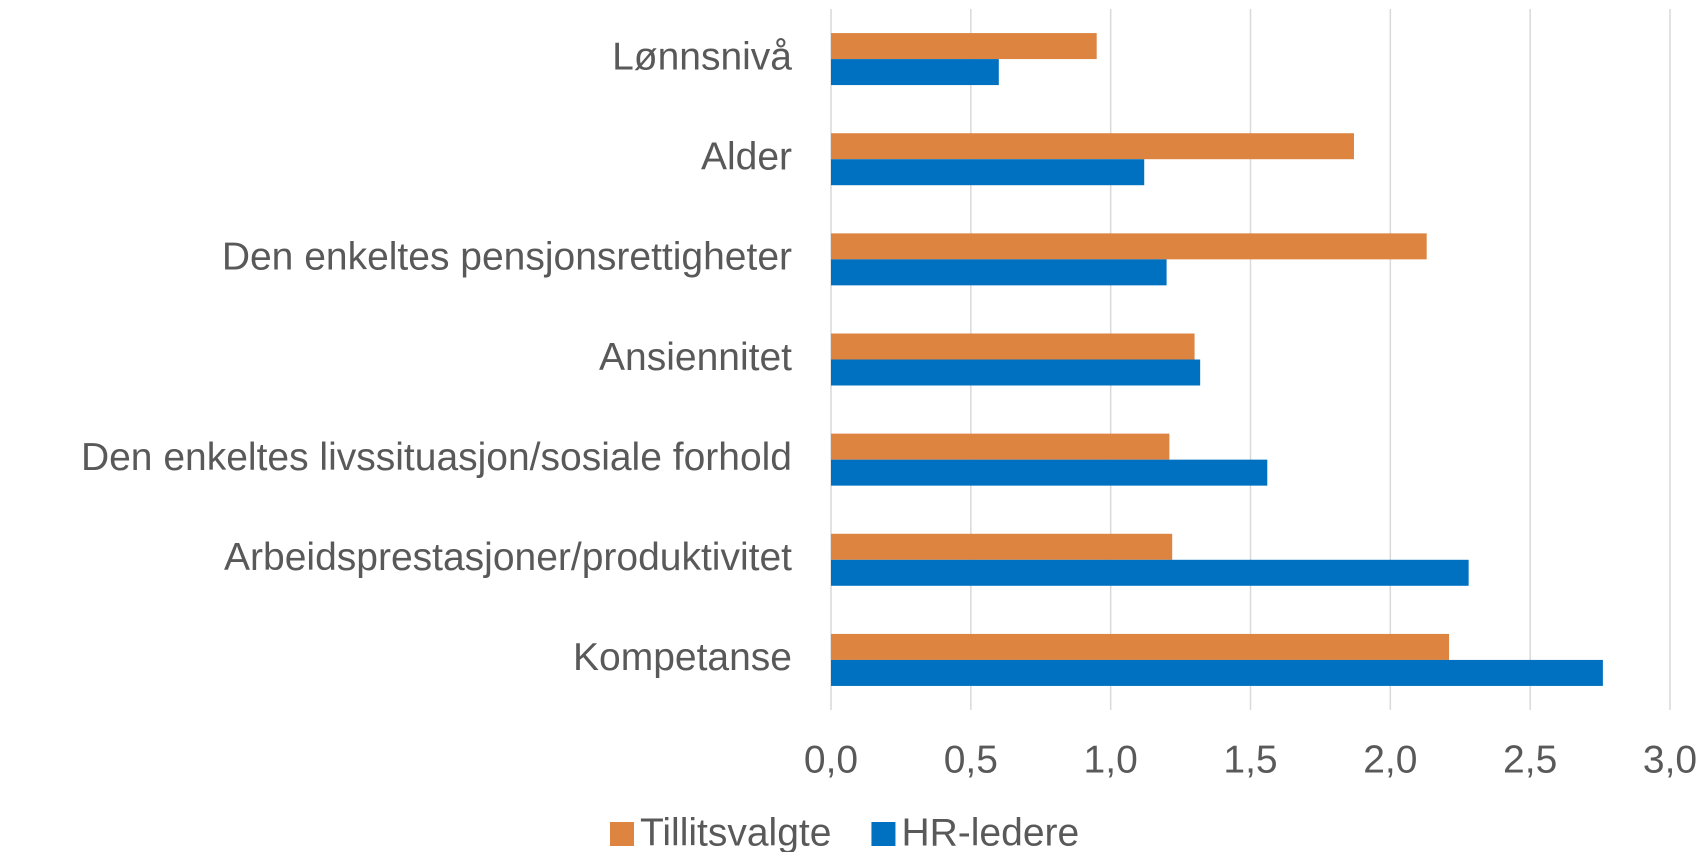 The height and width of the screenshot is (857, 1705). Describe the element at coordinates (831, 759) in the screenshot. I see `x-tick-label: 0,0` at that location.